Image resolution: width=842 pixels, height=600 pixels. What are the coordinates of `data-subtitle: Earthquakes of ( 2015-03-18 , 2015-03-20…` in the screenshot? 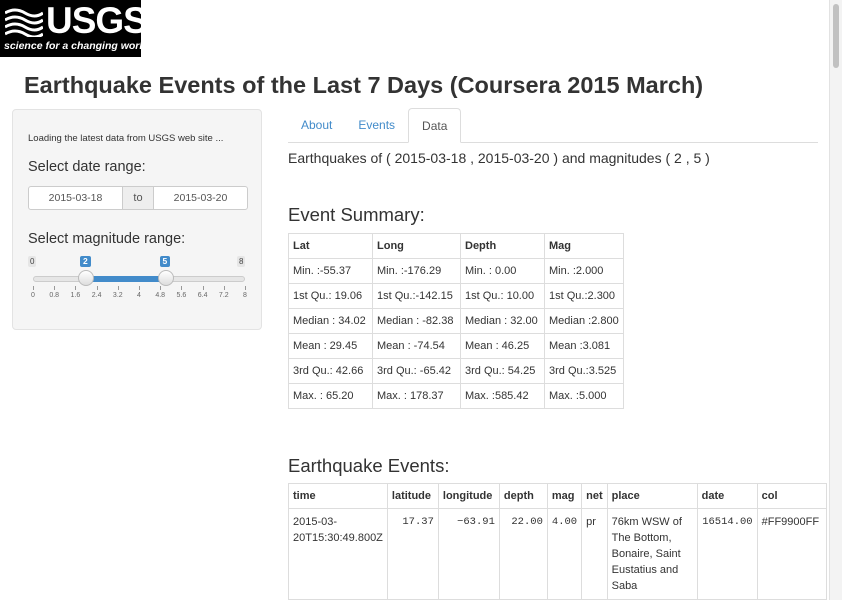 It's located at (499, 158).